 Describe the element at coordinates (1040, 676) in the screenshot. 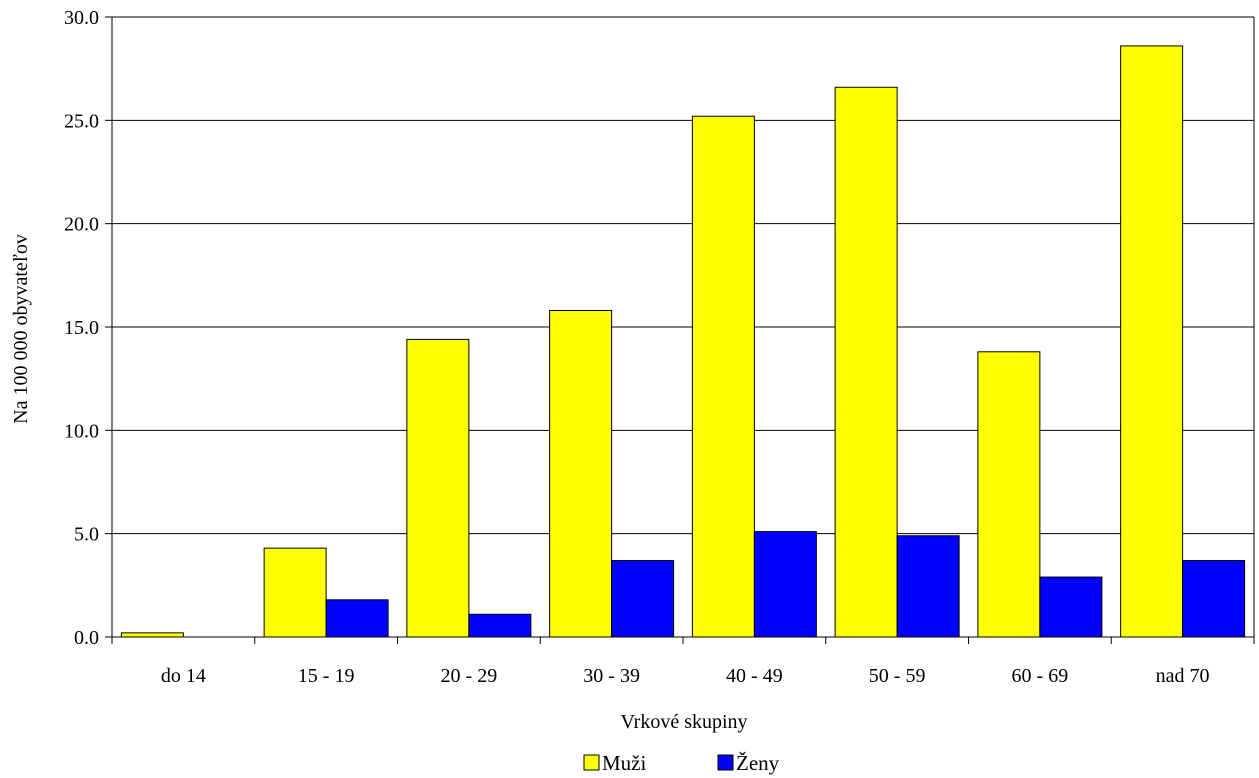

I see `x-tick-label: 60 - 69` at that location.